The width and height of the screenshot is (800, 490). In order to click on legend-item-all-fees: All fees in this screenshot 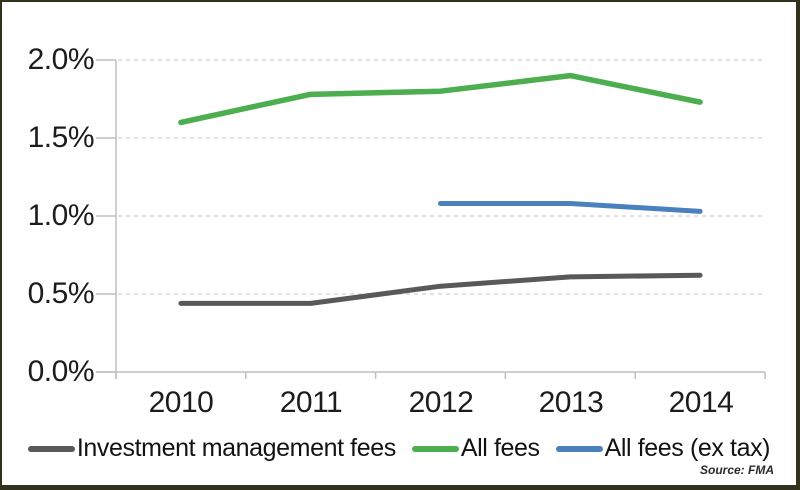, I will do `click(475, 448)`.